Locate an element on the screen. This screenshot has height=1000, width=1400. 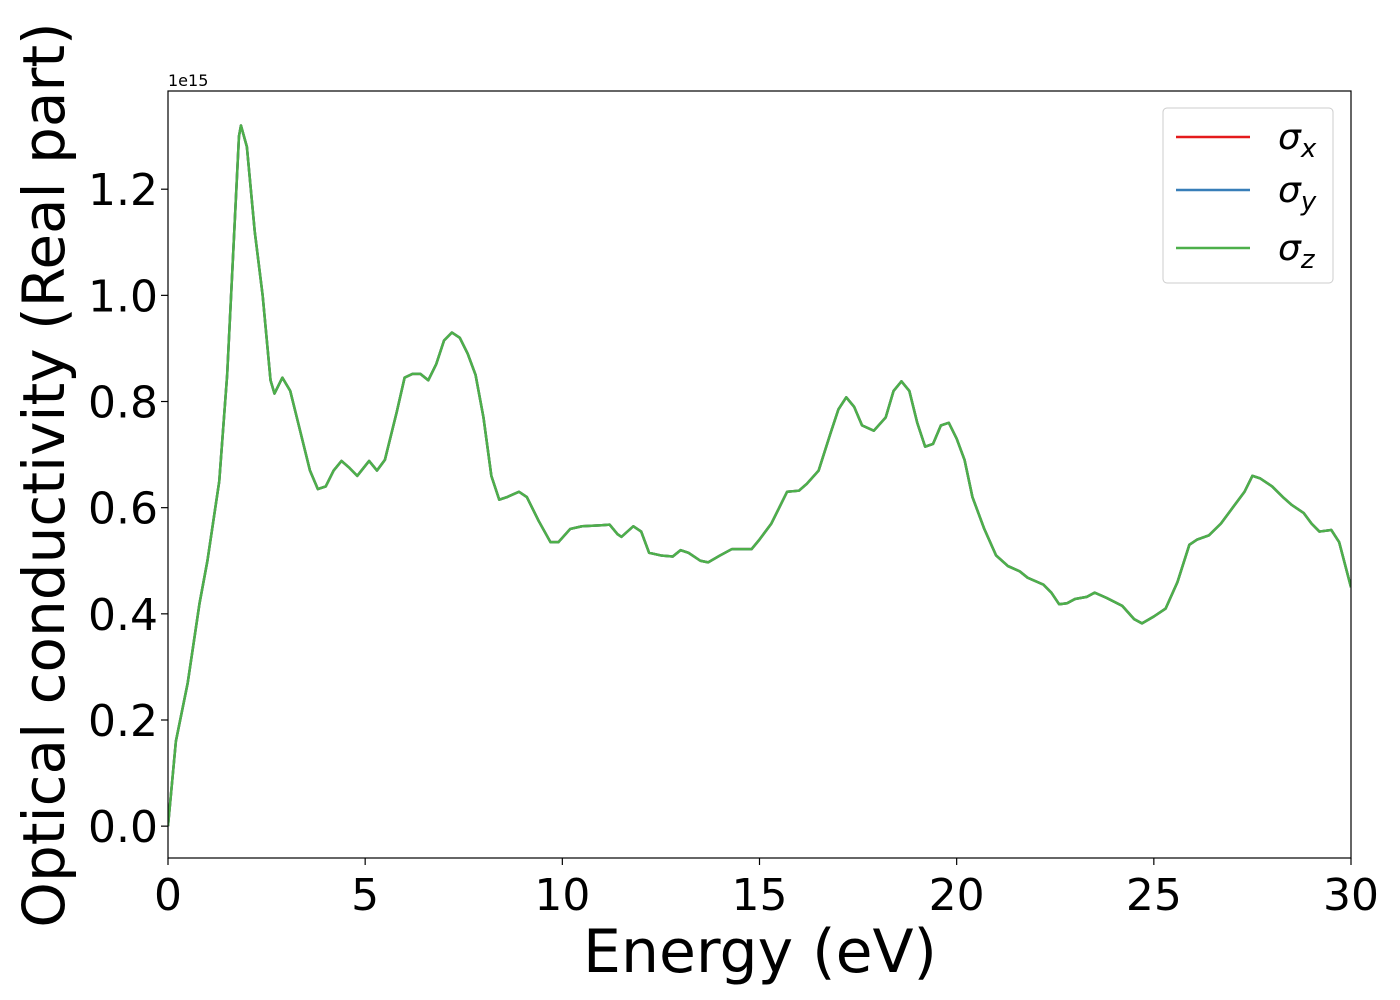
x-tick-label: 30 is located at coordinates (1351, 895).